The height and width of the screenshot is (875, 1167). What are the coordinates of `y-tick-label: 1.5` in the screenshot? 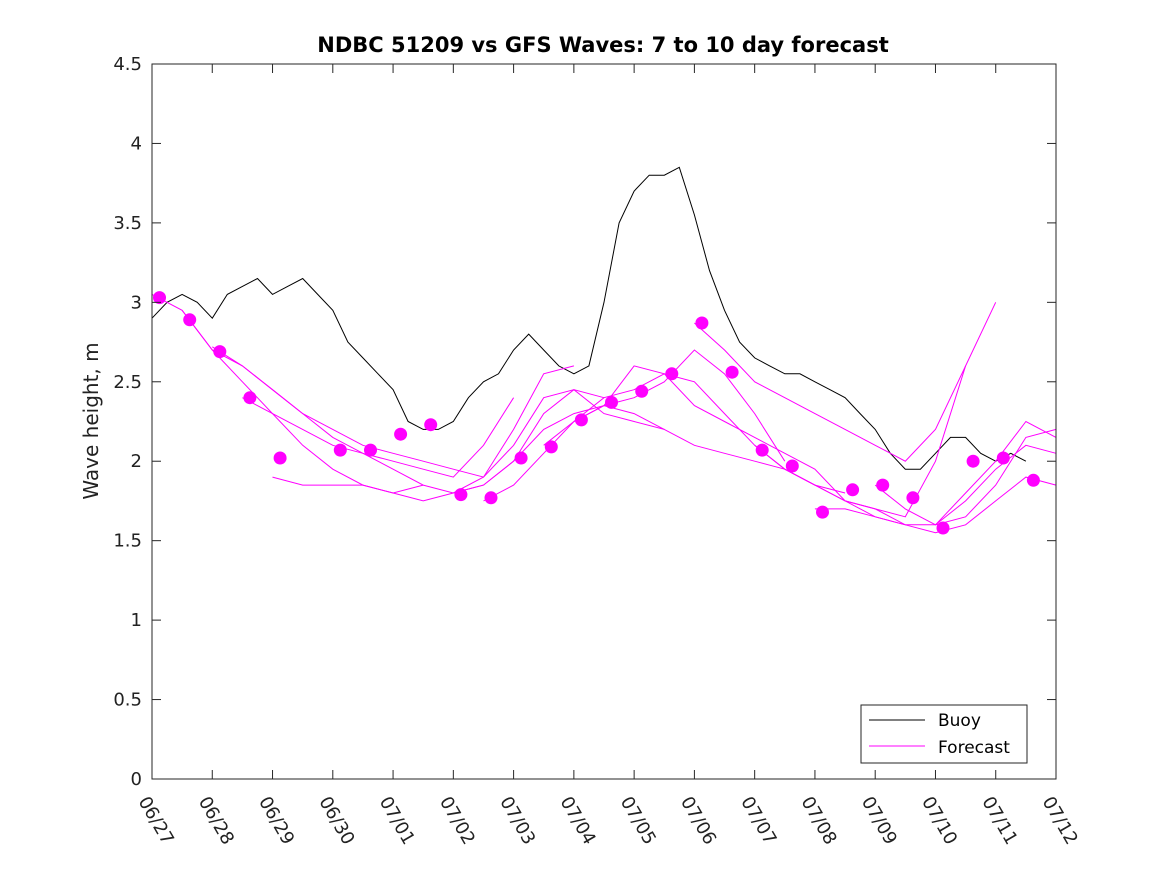 It's located at (127, 541).